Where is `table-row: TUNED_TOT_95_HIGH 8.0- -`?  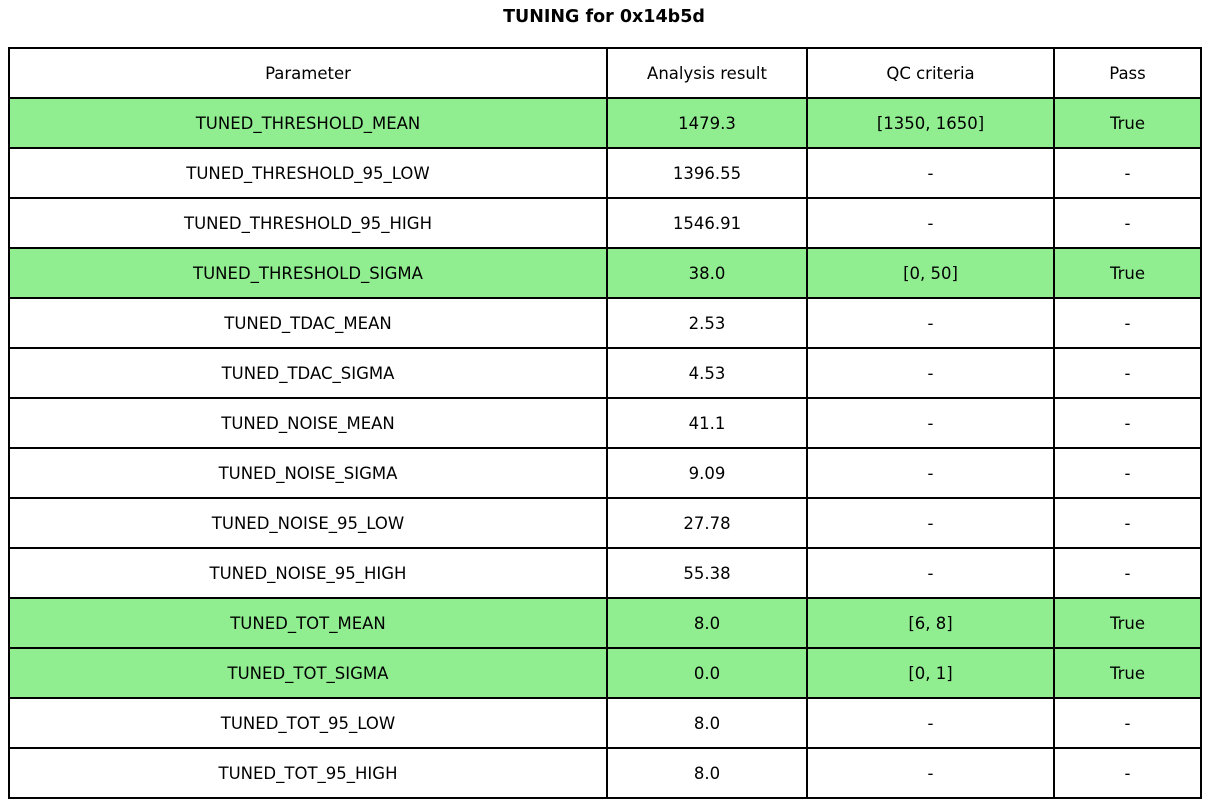
table-row: TUNED_TOT_95_HIGH 8.0- - is located at coordinates (605, 773).